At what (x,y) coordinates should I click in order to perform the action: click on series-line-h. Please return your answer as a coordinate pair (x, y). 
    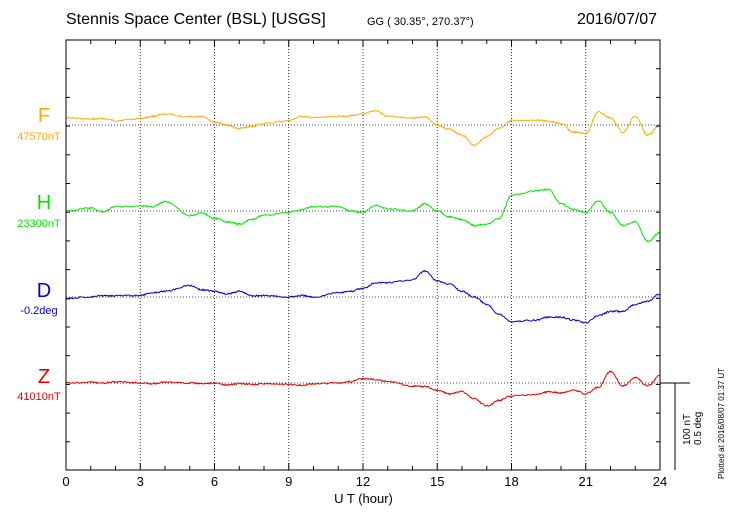
    Looking at the image, I should click on (363, 215).